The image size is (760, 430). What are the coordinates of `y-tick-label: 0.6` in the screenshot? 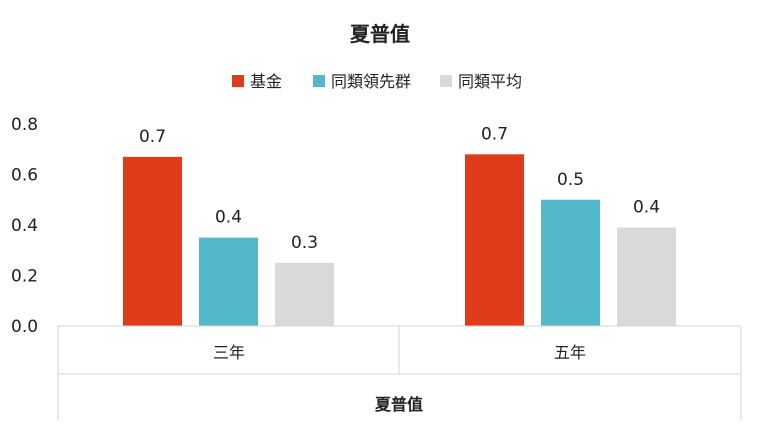 It's located at (24, 176).